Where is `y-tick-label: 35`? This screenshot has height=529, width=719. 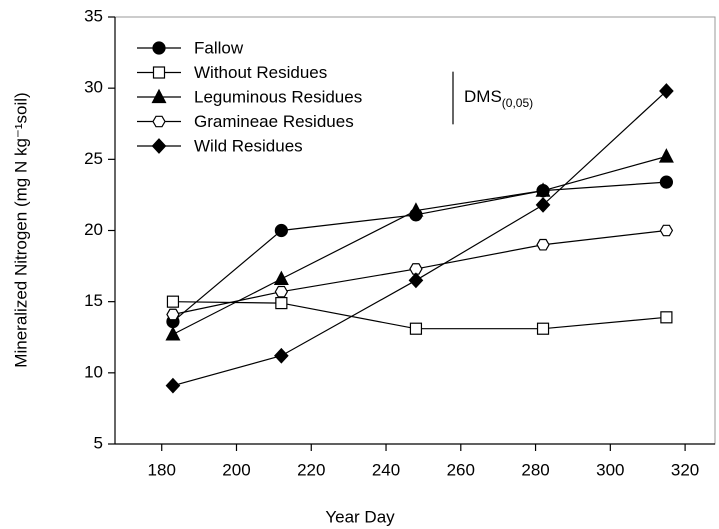
y-tick-label: 35 is located at coordinates (93, 15).